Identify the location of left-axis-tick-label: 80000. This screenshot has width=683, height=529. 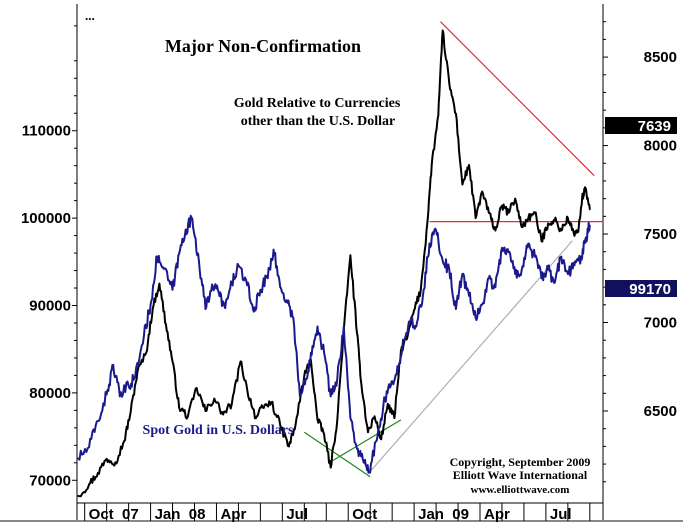
(50, 393).